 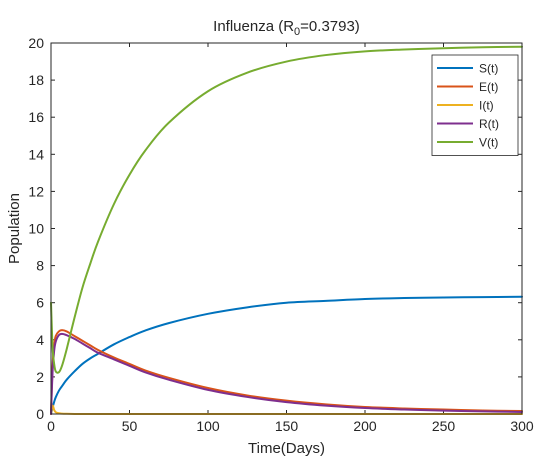 I want to click on y-tick-label: 2, so click(x=40, y=377).